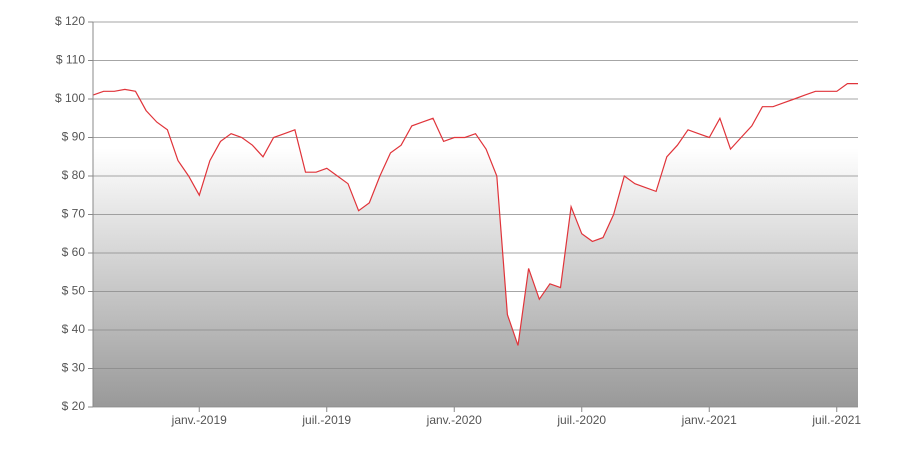 Image resolution: width=900 pixels, height=450 pixels. Describe the element at coordinates (74, 368) in the screenshot. I see `y-tick-label: $ 30` at that location.